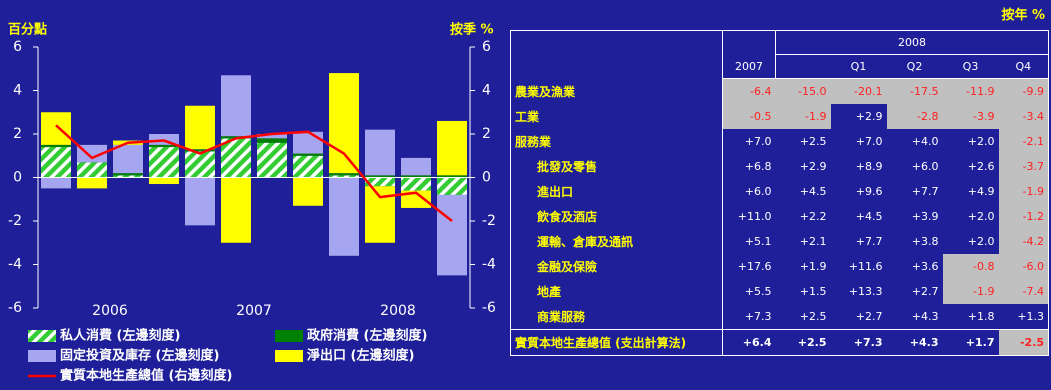  What do you see at coordinates (616, 91) in the screenshot?
I see `row-label: 農業及漁業` at bounding box center [616, 91].